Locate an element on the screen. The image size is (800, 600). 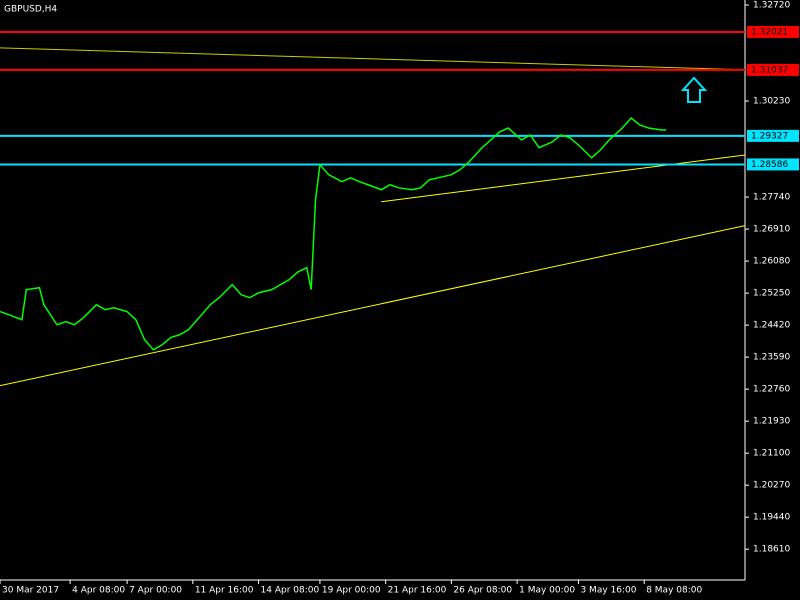
y-tick-label: 1.25250 is located at coordinates (771, 294).